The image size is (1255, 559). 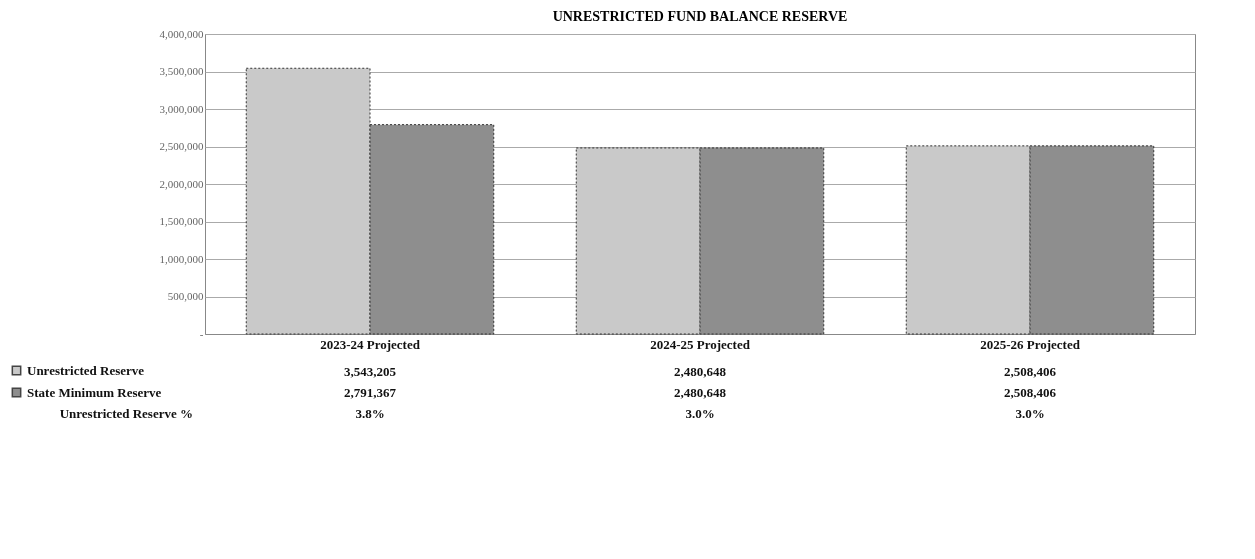 What do you see at coordinates (370, 344) in the screenshot?
I see `x-tick-label: 2023-24 Projected` at bounding box center [370, 344].